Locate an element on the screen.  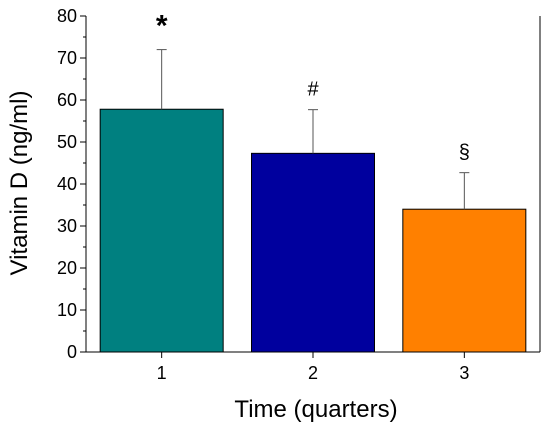
y-tick-label-50: 50 is located at coordinates (67, 142).